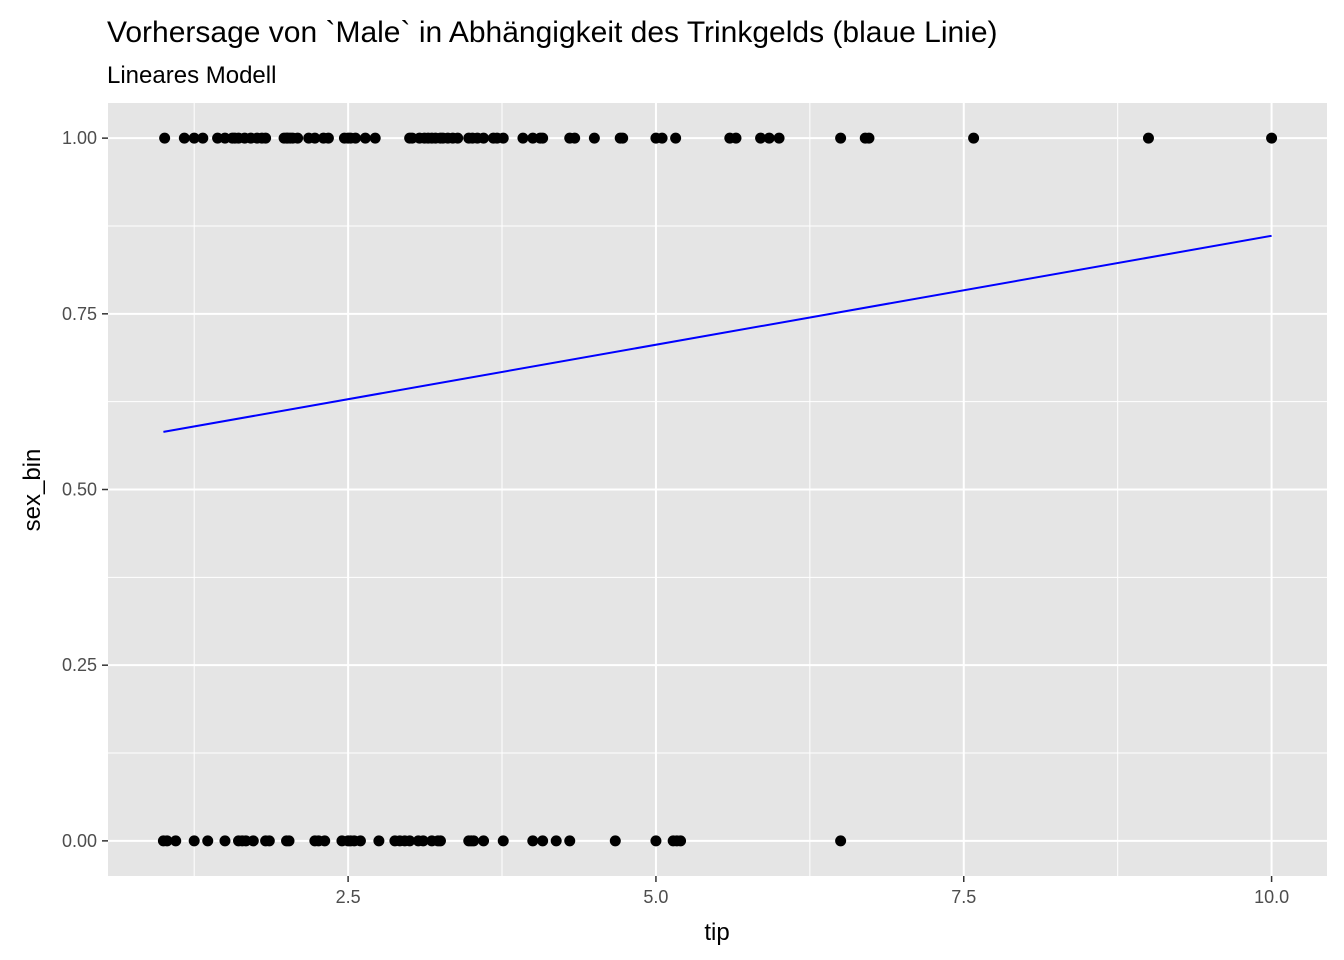 The height and width of the screenshot is (960, 1344). What do you see at coordinates (812, 891) in the screenshot?
I see `x-axis-ticks: 2.5 5.0 7.5 10.0` at bounding box center [812, 891].